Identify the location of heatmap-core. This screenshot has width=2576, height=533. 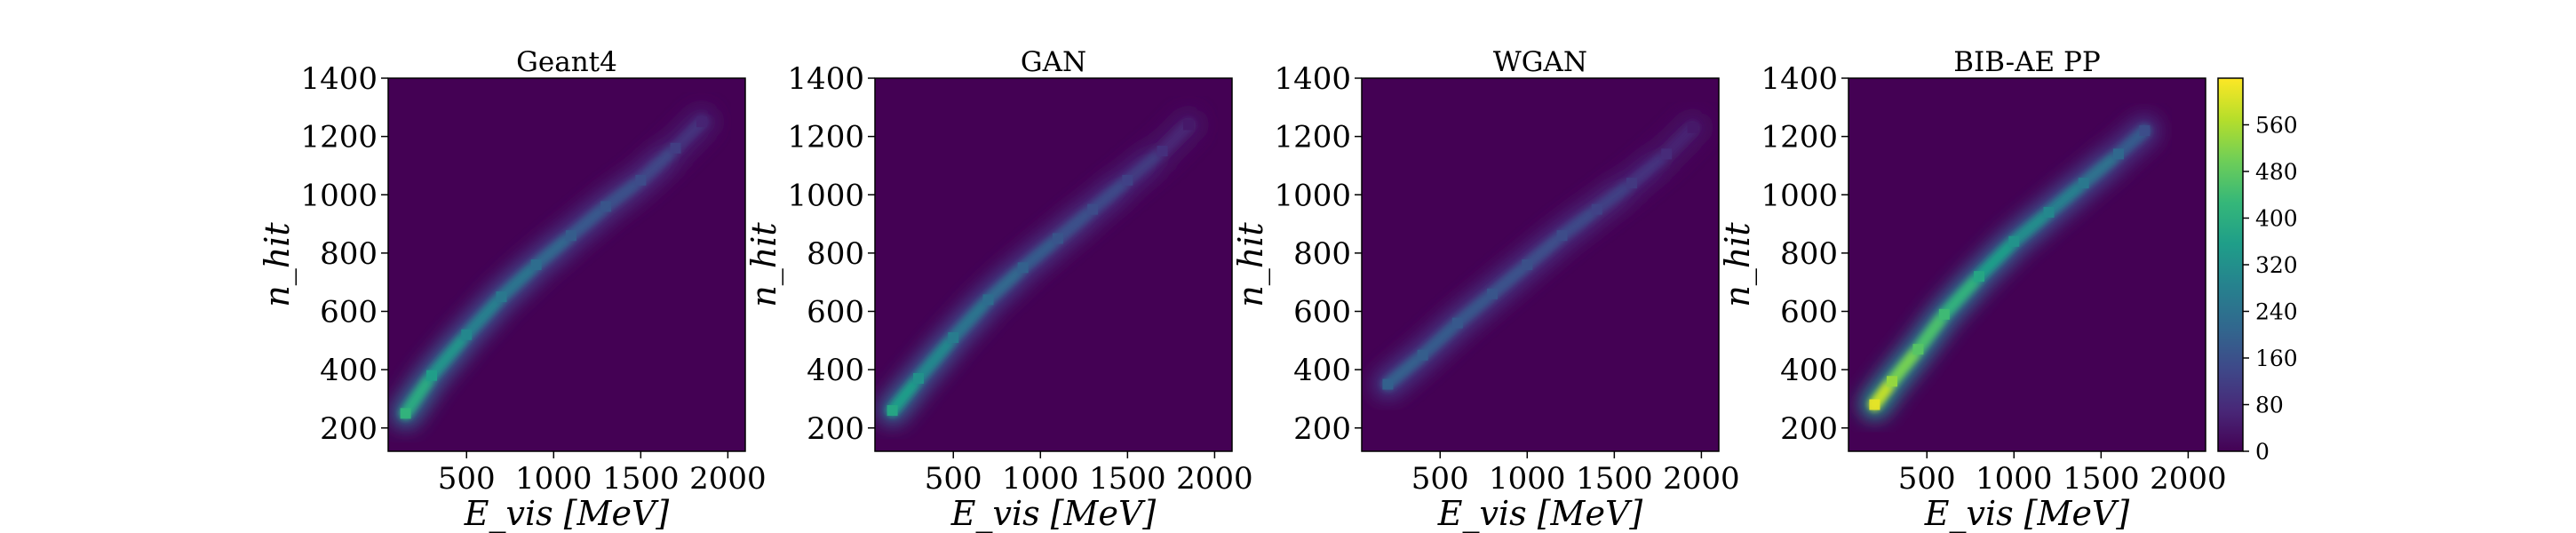
(1540, 256).